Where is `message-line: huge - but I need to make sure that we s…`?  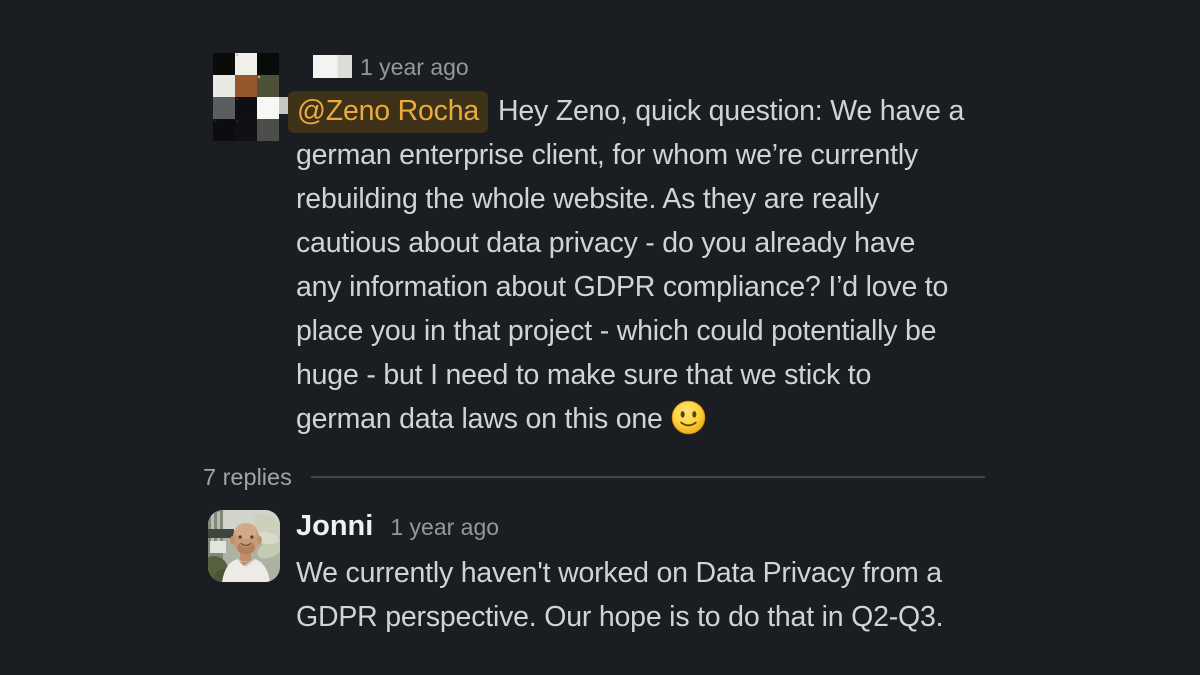
message-line: huge - but I need to make sure that we s… is located at coordinates (584, 375).